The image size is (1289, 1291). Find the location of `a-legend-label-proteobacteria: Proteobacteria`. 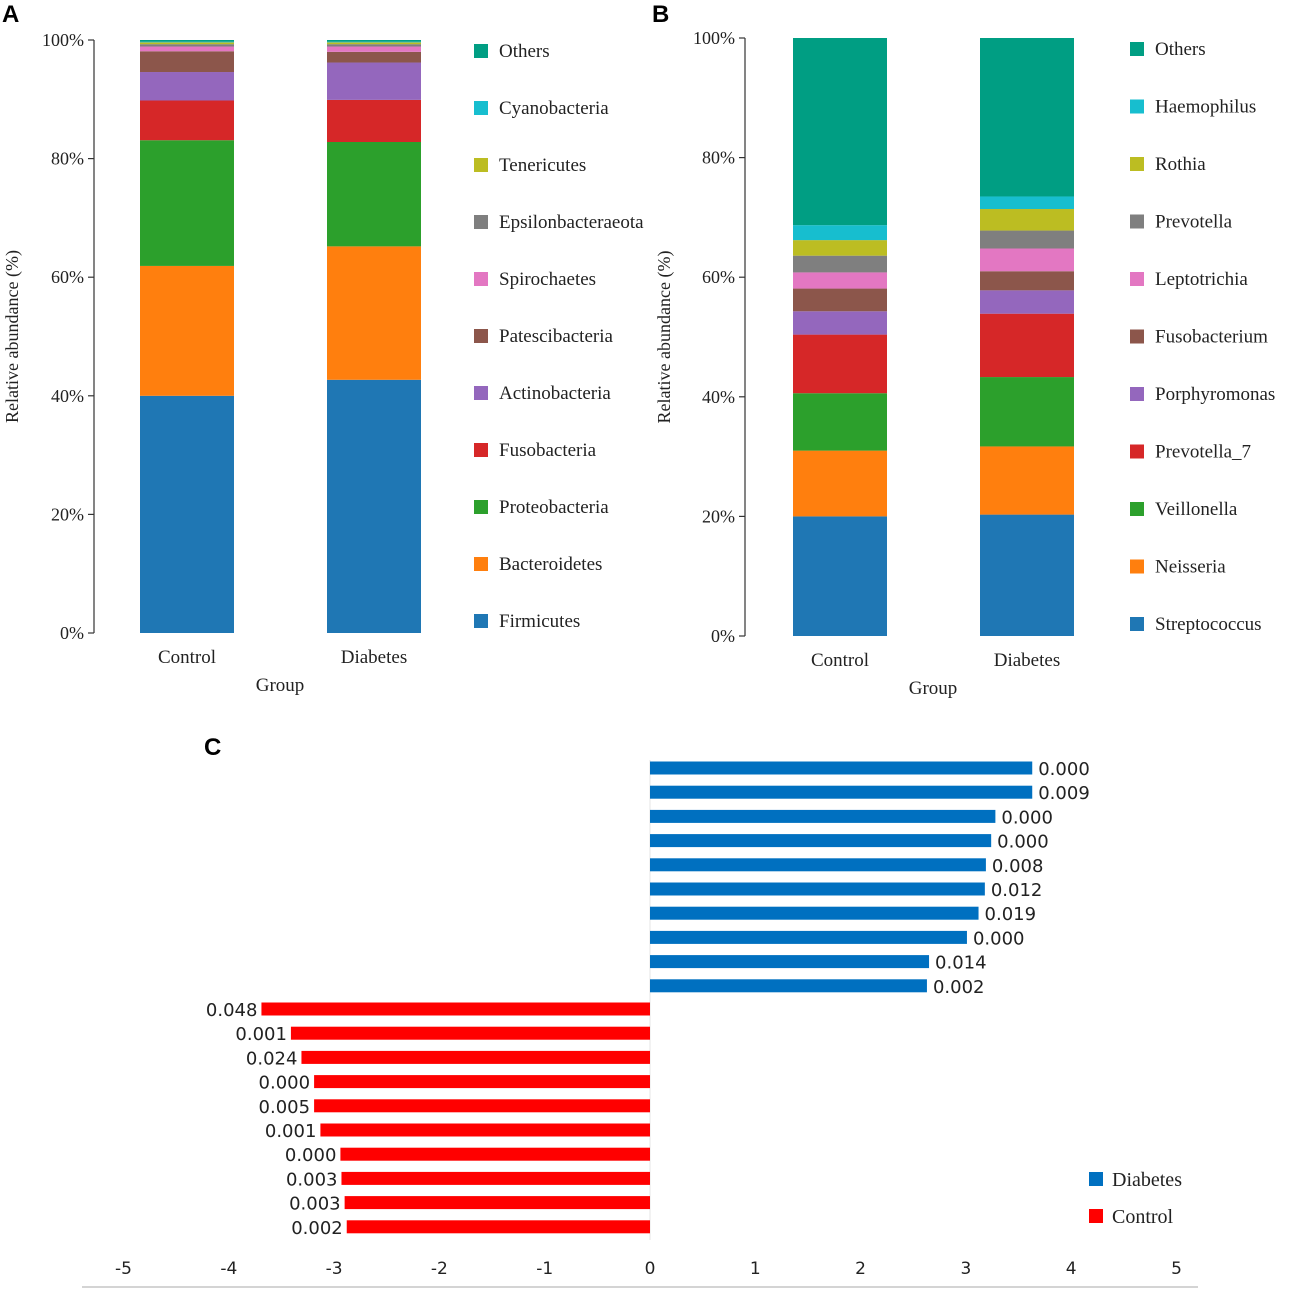

a-legend-label-proteobacteria: Proteobacteria is located at coordinates (554, 507).